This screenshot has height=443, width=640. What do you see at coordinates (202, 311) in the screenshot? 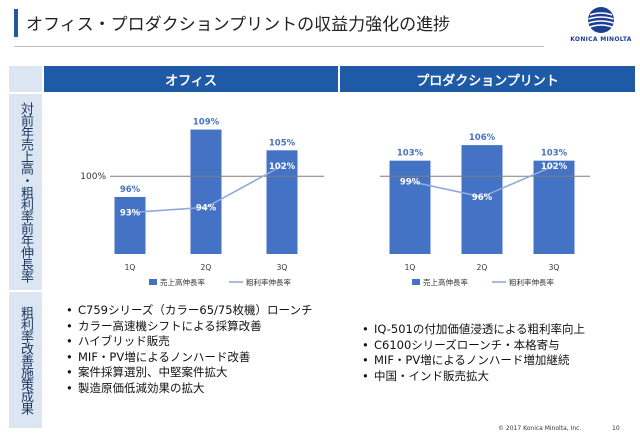
I see `list-item: C759シリーズ（カラー65/75枚機）ローンチ` at bounding box center [202, 311].